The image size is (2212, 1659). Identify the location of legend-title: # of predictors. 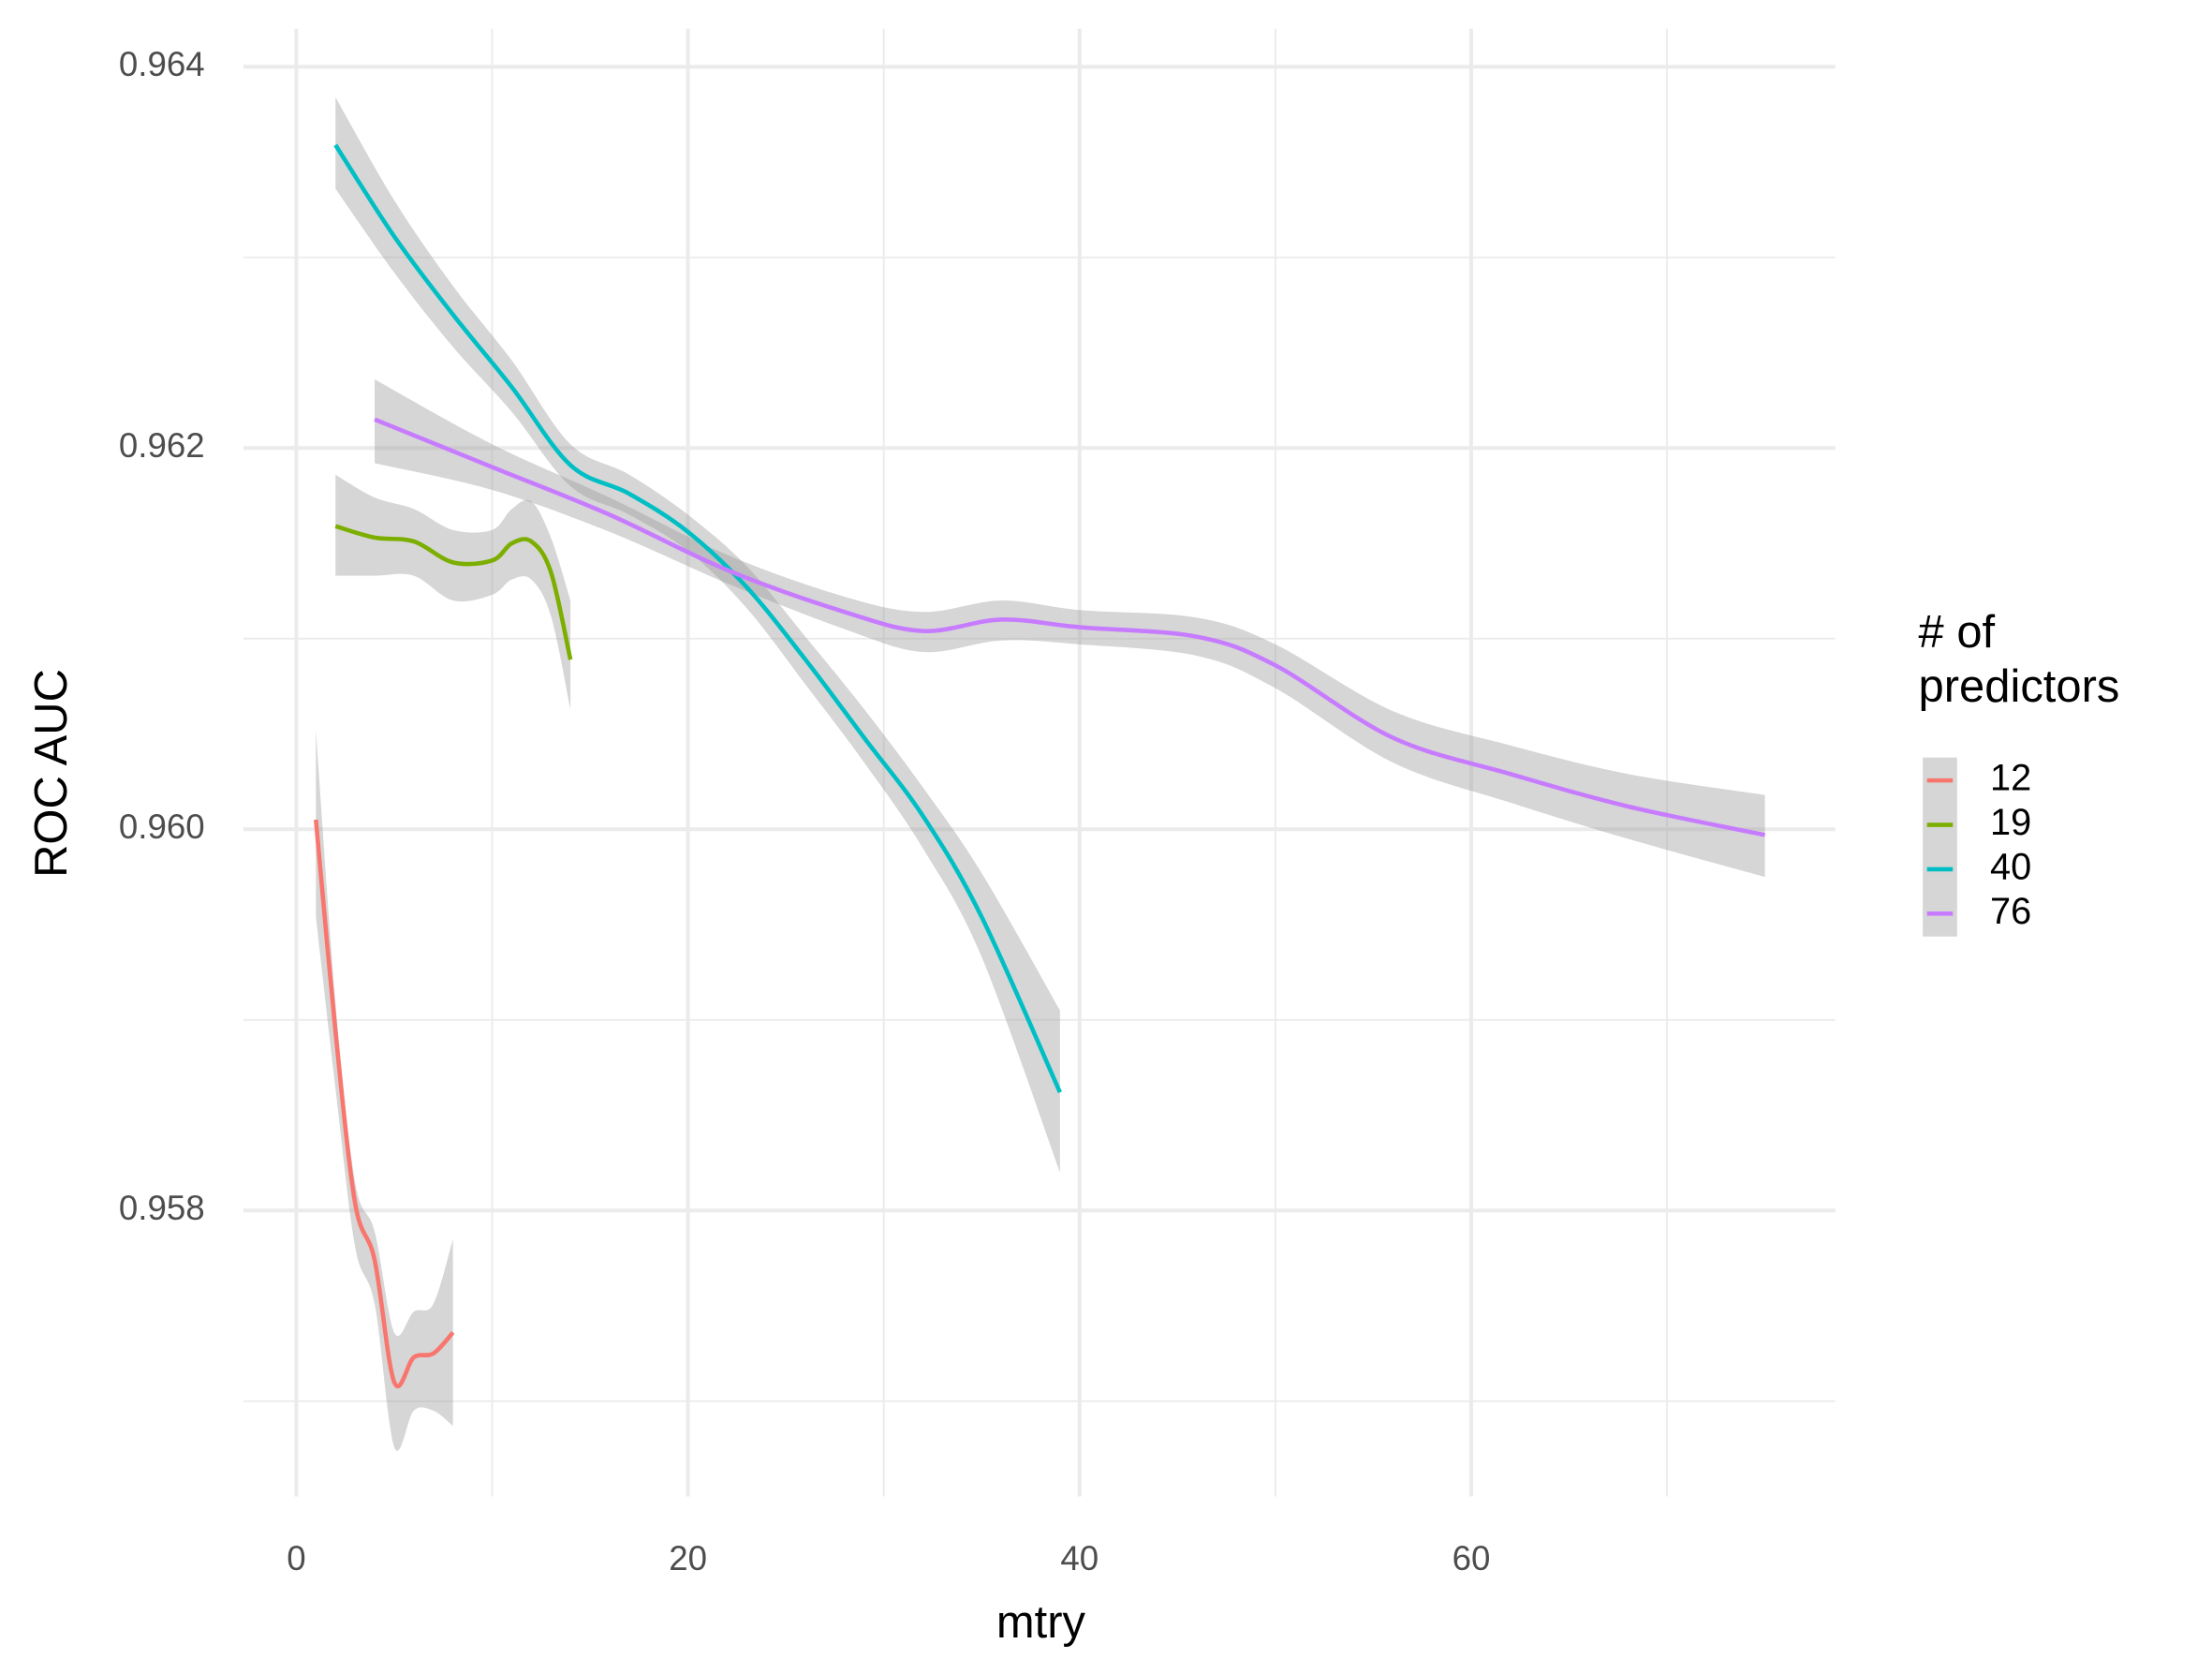
(2019, 659).